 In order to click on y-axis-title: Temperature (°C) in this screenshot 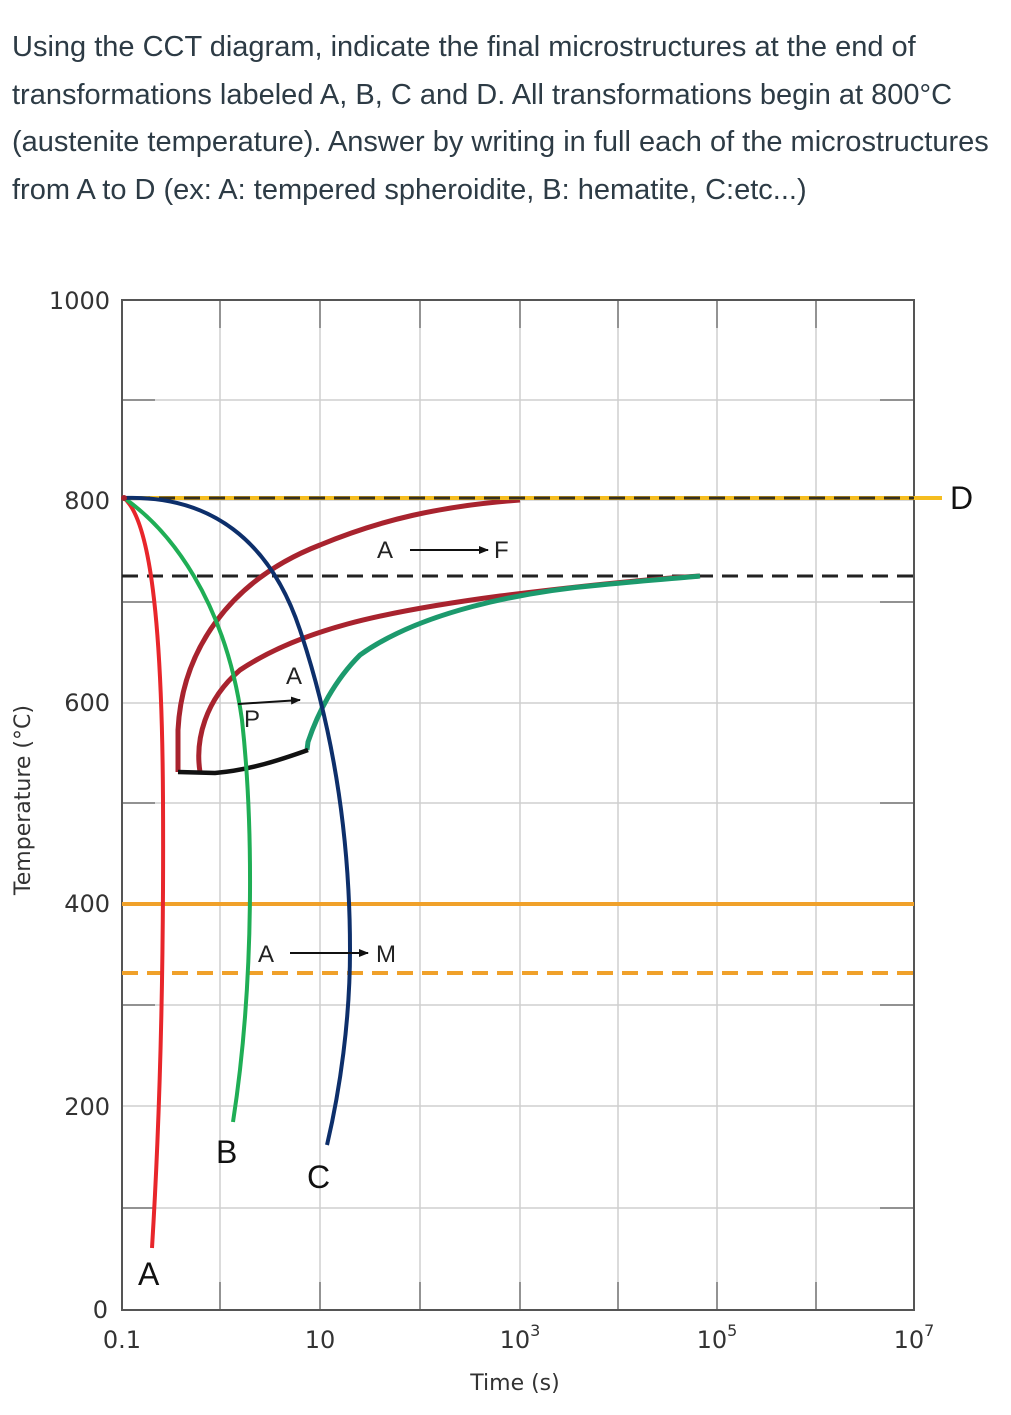, I will do `click(23, 800)`.